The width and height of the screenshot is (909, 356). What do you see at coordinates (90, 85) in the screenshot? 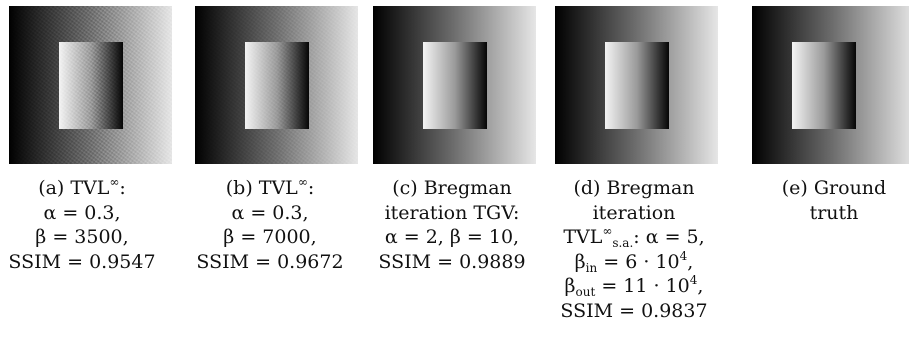
I see `image-a` at bounding box center [90, 85].